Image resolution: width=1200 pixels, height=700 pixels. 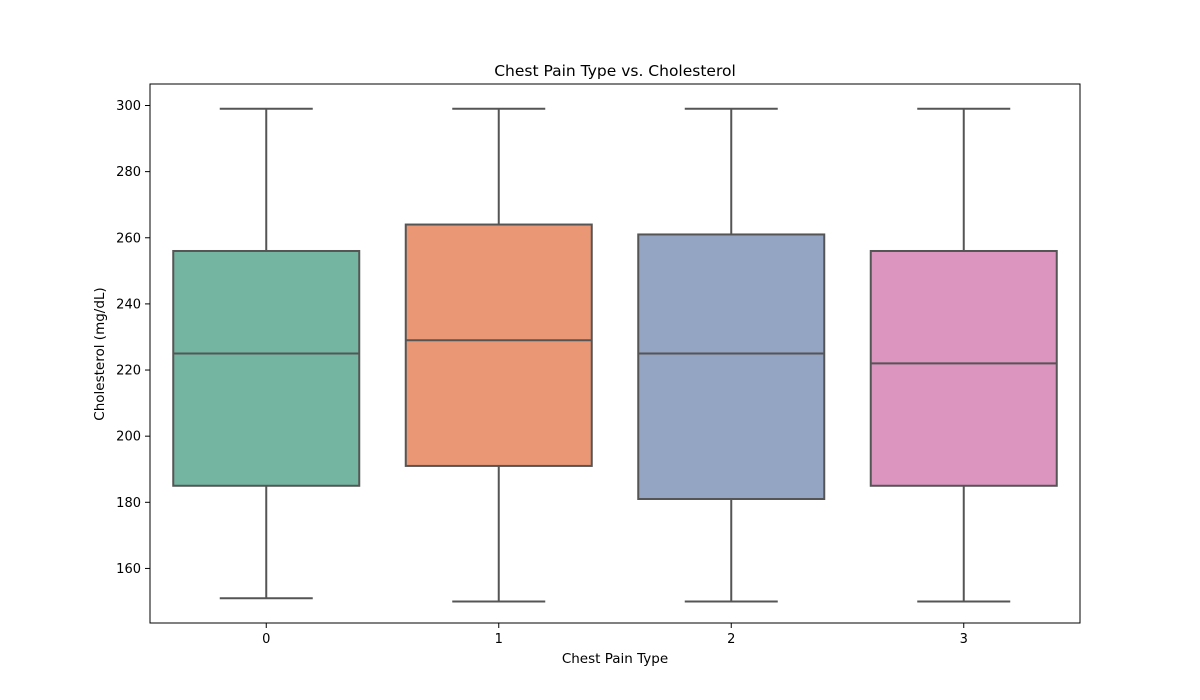 I want to click on y-tick-label: 200, so click(x=128, y=437).